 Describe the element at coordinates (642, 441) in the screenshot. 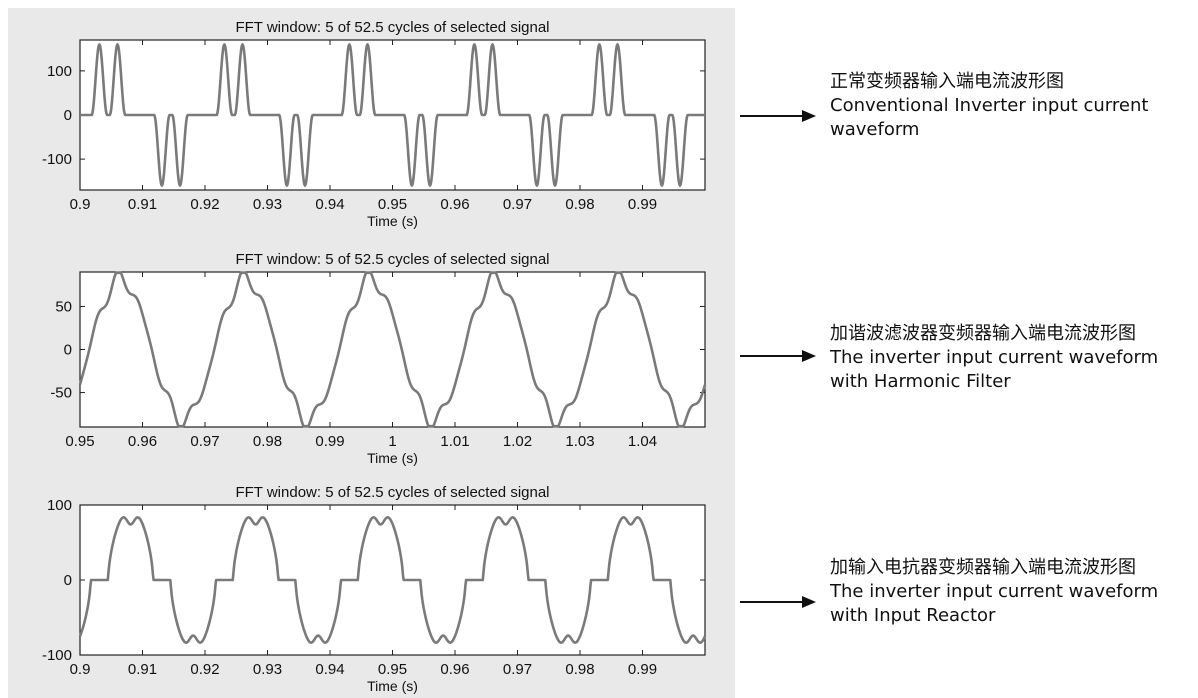

I see `x-tick-label: 1.04` at that location.